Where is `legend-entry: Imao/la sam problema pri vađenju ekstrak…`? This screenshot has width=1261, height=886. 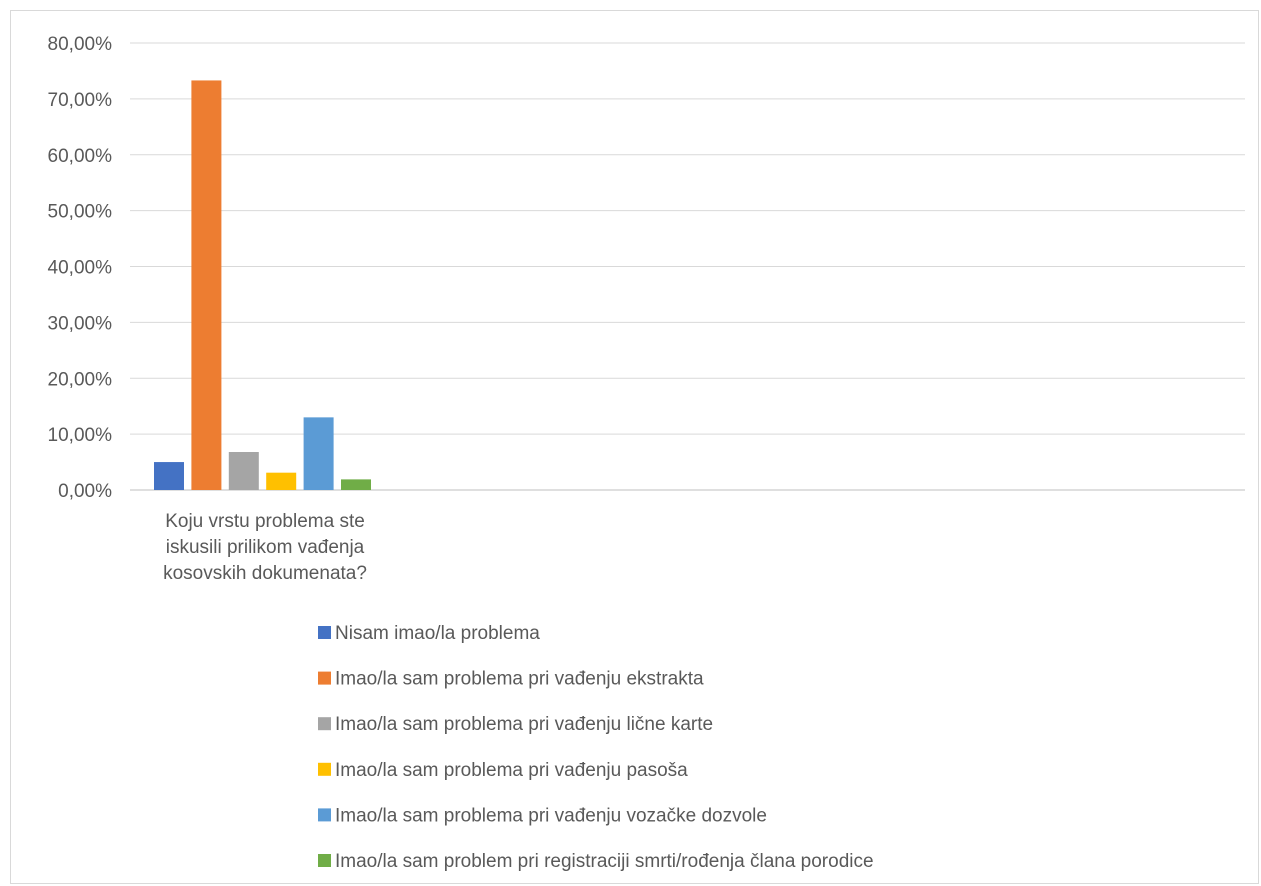 legend-entry: Imao/la sam problema pri vađenju ekstrak… is located at coordinates (519, 679).